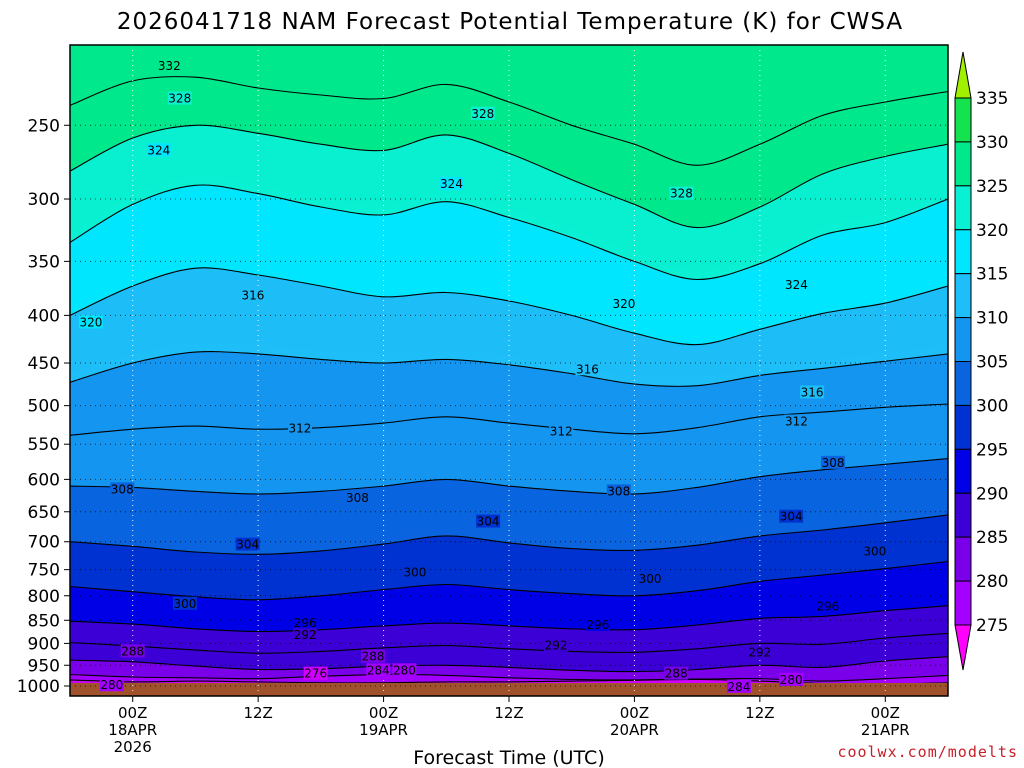 The width and height of the screenshot is (1024, 768). I want to click on contour-label-316: 316, so click(812, 392).